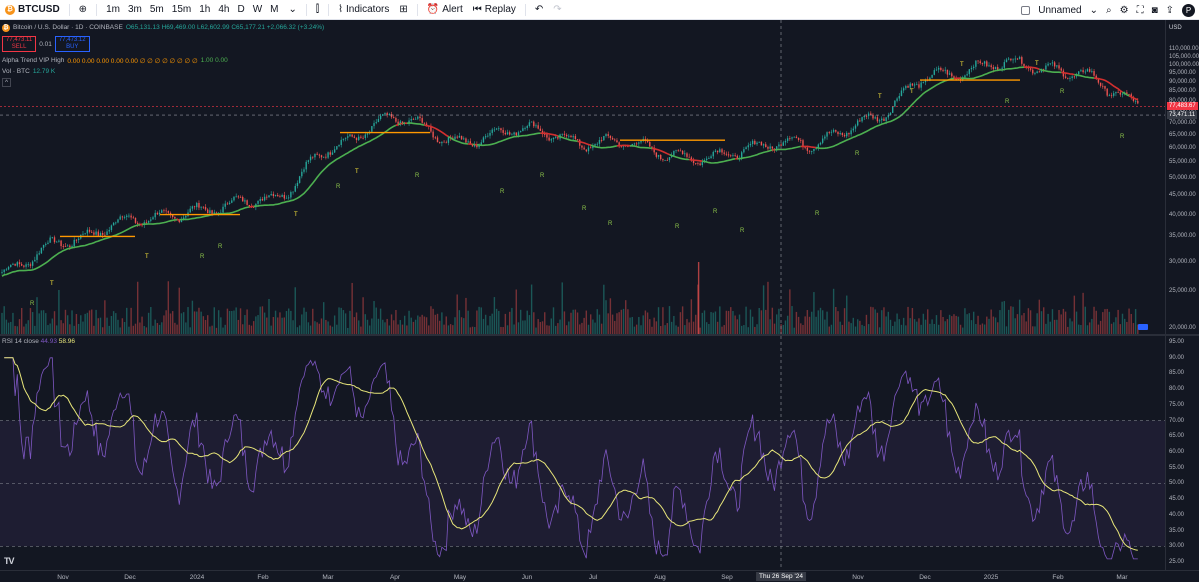 Image resolution: width=1199 pixels, height=582 pixels. Describe the element at coordinates (1093, 10) in the screenshot. I see `layout-chevron-icon: ⌄` at that location.